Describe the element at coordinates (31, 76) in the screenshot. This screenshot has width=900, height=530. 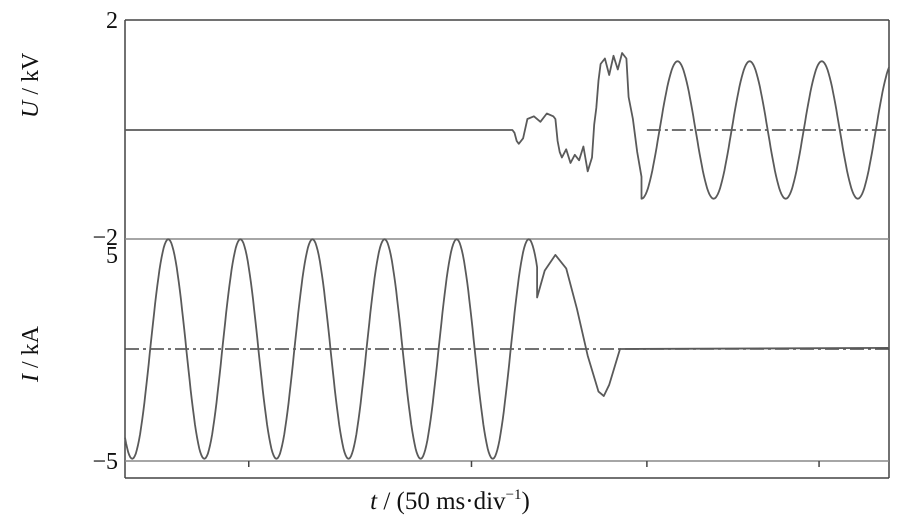
I see `u-axis-unit: / kV` at that location.